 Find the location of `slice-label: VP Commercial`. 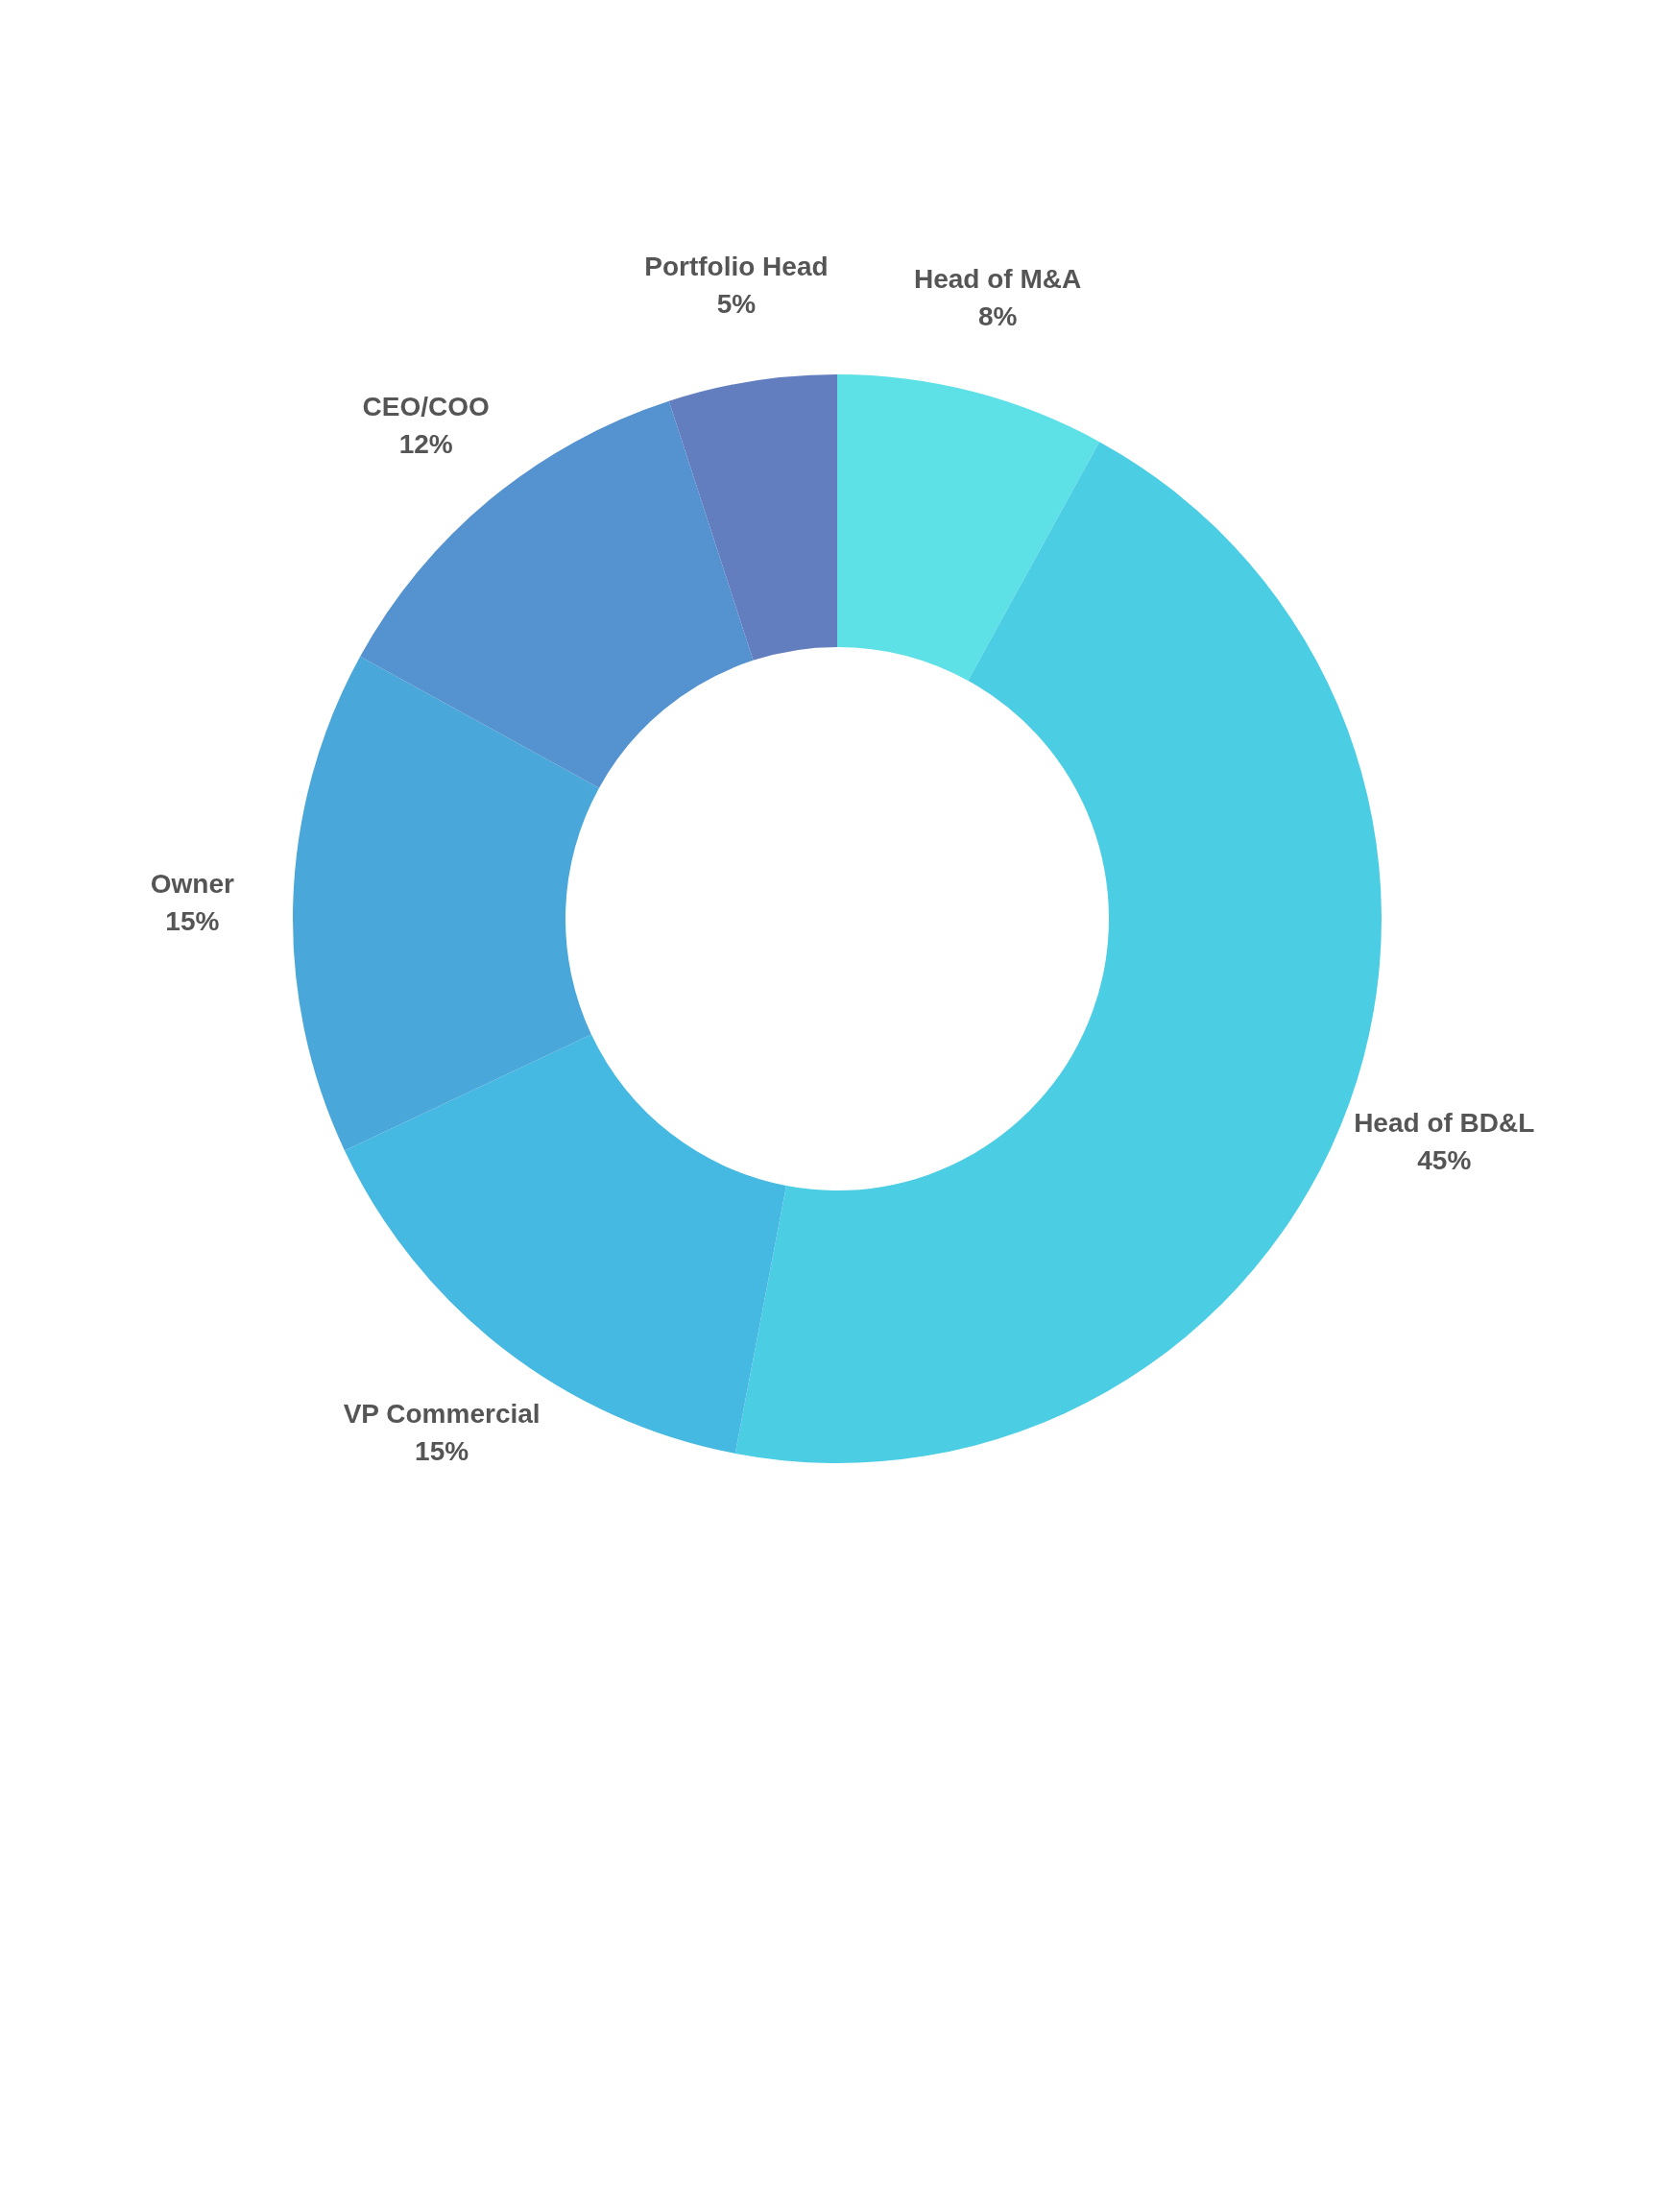

slice-label: VP Commercial is located at coordinates (442, 1413).